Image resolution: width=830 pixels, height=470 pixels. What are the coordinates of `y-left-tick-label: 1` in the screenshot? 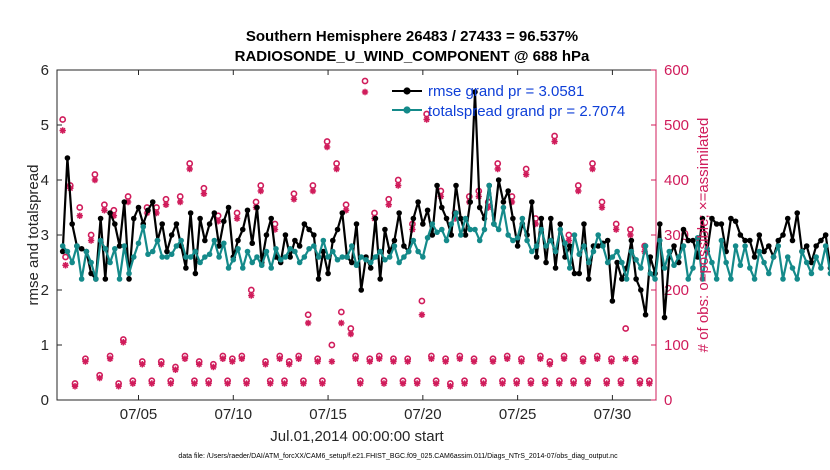 It's located at (45, 345).